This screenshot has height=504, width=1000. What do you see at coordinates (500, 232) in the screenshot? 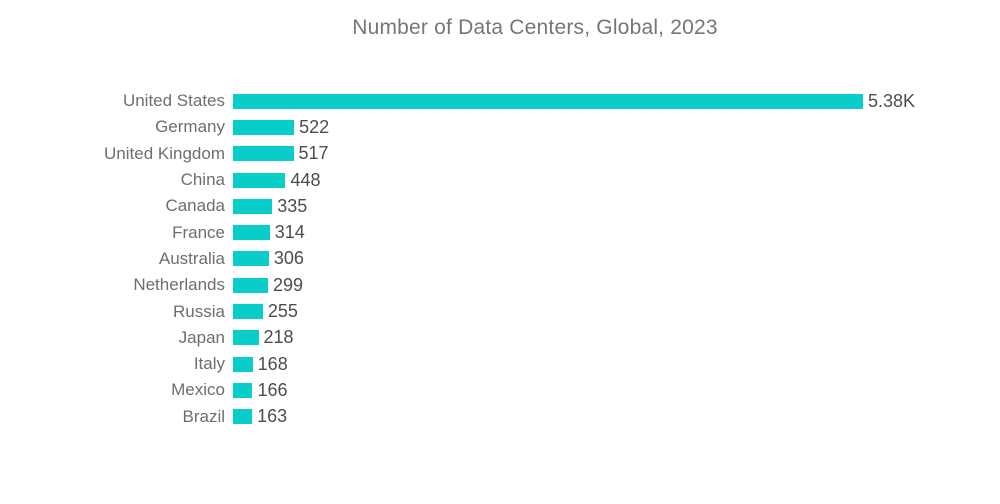
I see `chart-row: France 314` at bounding box center [500, 232].